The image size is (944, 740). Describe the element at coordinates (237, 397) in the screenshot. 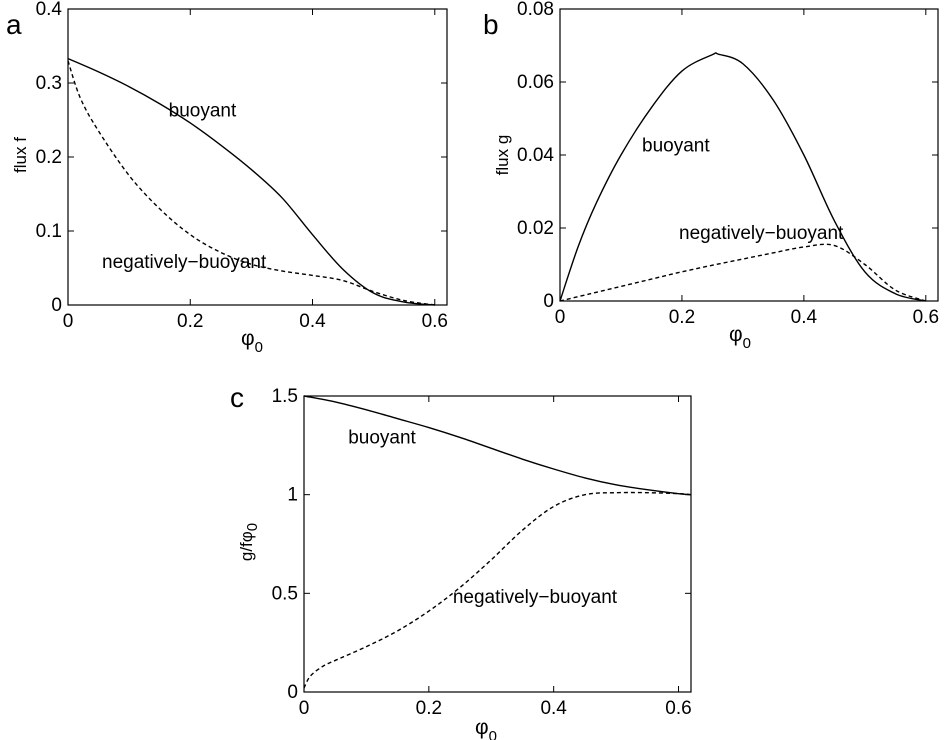

I see `panel-letter: c` at that location.